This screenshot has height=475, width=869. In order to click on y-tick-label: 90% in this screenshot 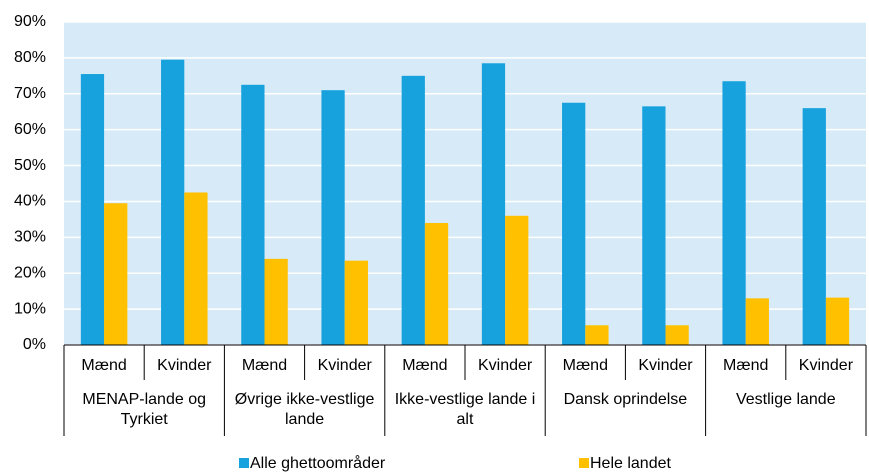, I will do `click(30, 21)`.